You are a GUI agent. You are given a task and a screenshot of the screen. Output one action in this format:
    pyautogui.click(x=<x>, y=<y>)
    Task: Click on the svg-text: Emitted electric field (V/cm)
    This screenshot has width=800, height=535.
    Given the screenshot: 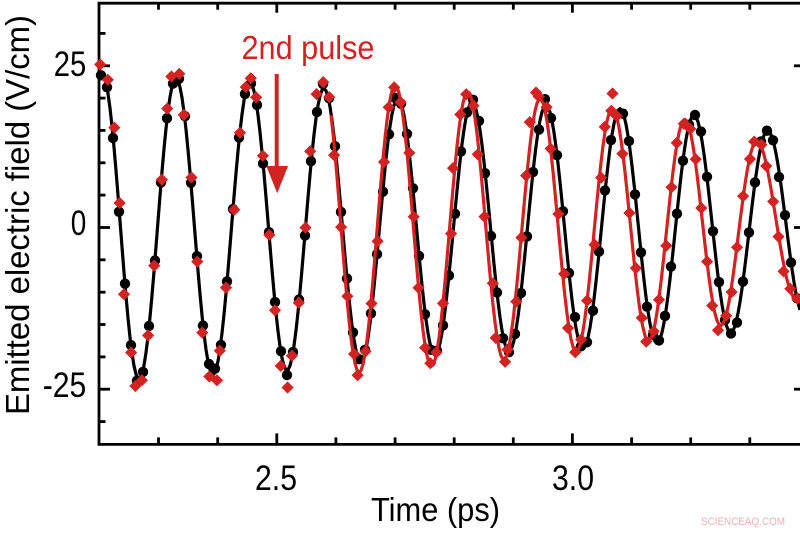 What is the action you would take?
    pyautogui.click(x=18, y=215)
    